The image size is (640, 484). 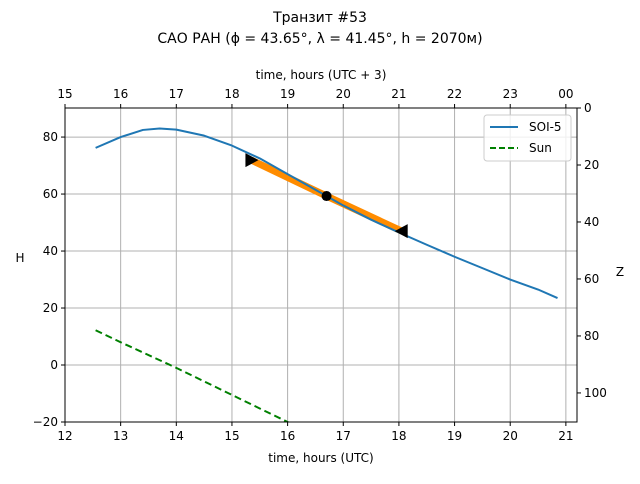 I want to click on x-tick-label: 12, so click(x=64, y=436).